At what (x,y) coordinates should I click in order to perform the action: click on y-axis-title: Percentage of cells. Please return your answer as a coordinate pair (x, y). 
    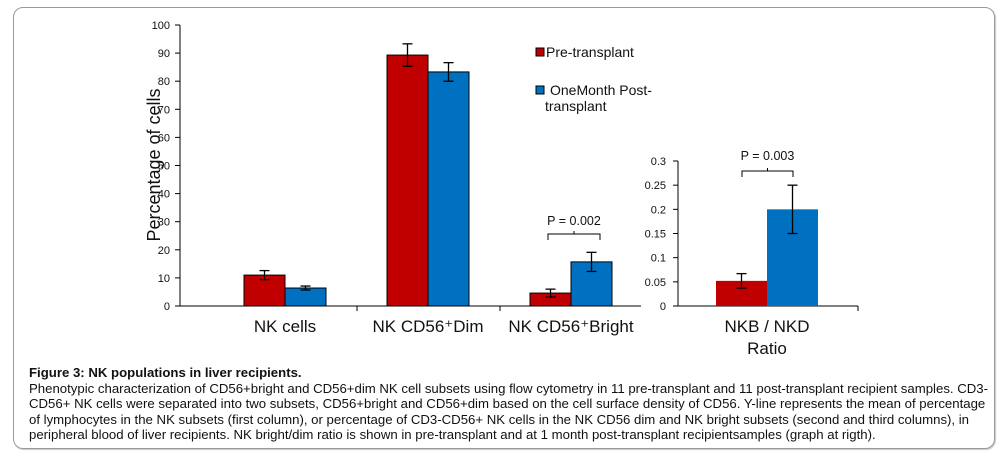
    Looking at the image, I should click on (154, 164).